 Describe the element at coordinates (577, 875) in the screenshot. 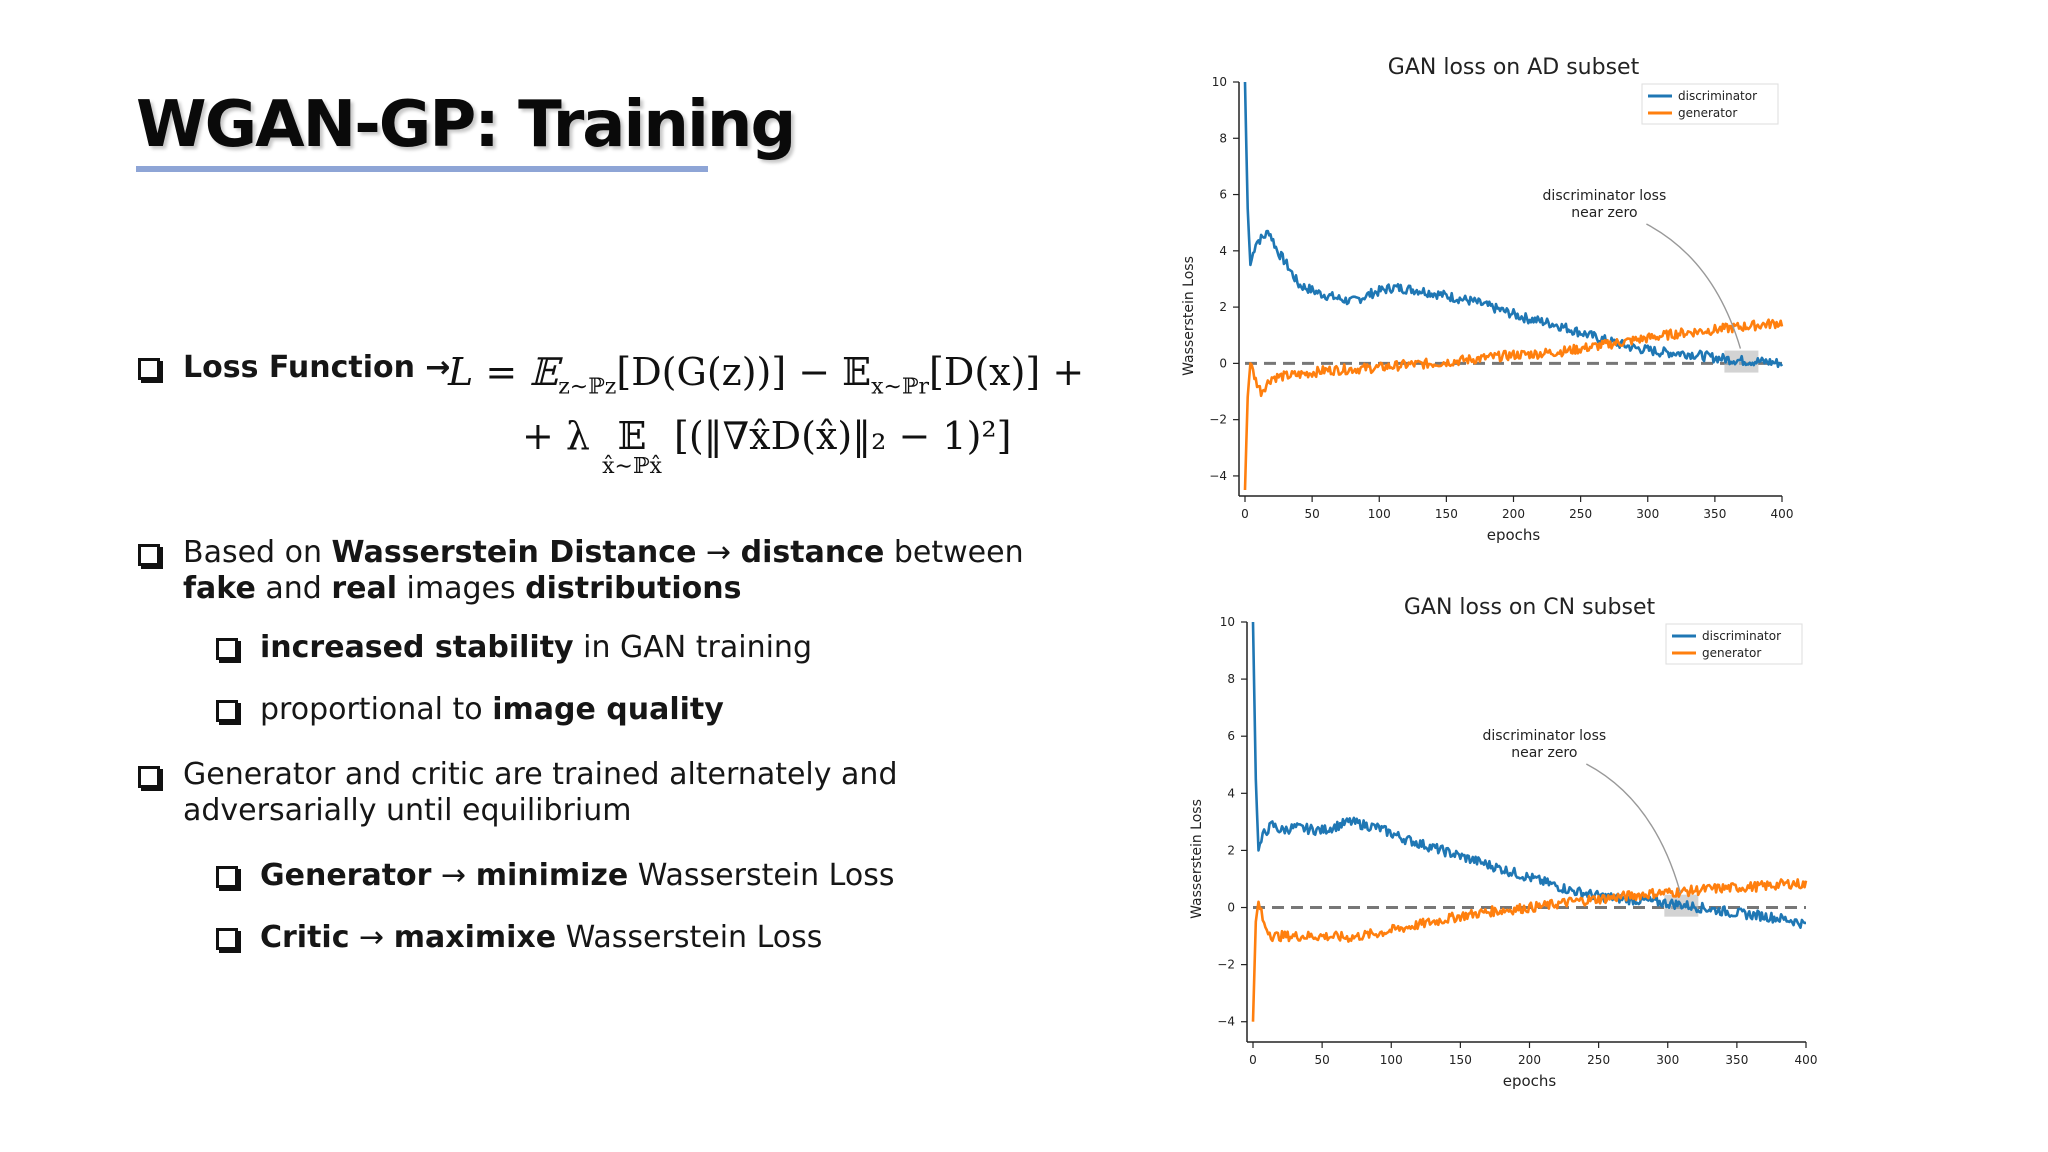

I see `generator-bullet: Generator → minimize Wasserstein Loss` at that location.